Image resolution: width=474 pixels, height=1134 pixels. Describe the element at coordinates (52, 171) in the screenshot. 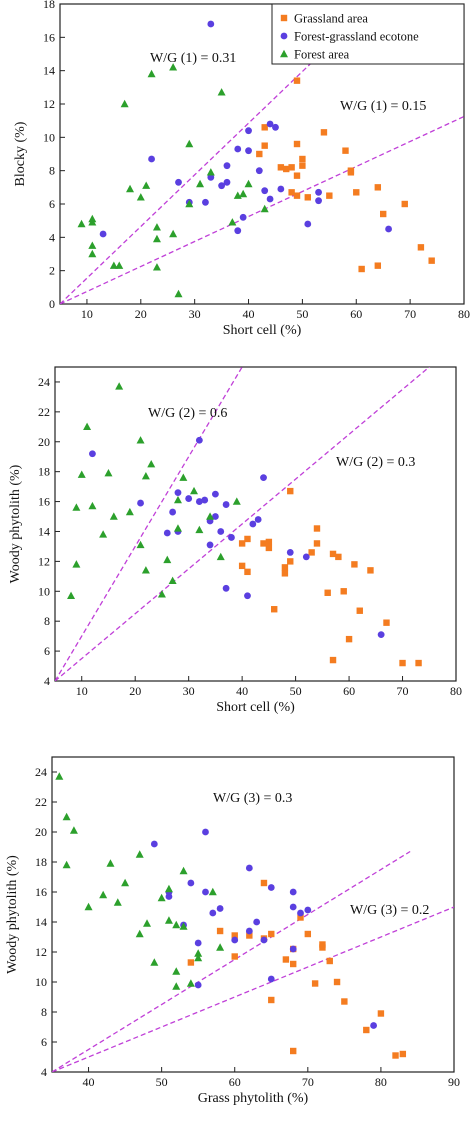

I see `y-tick-label: 8` at that location.